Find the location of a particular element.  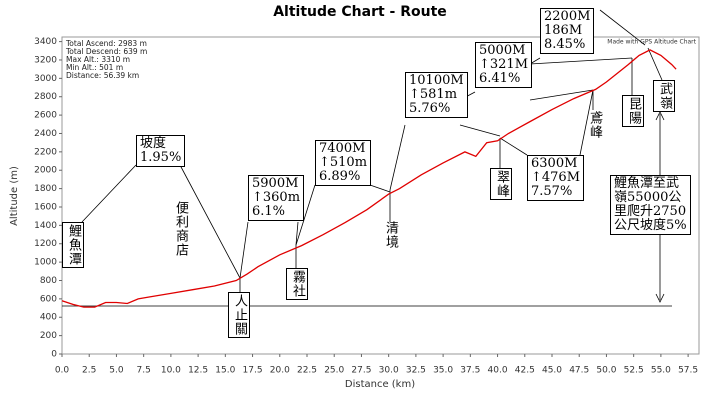

annotation: 霧社 is located at coordinates (297, 284).